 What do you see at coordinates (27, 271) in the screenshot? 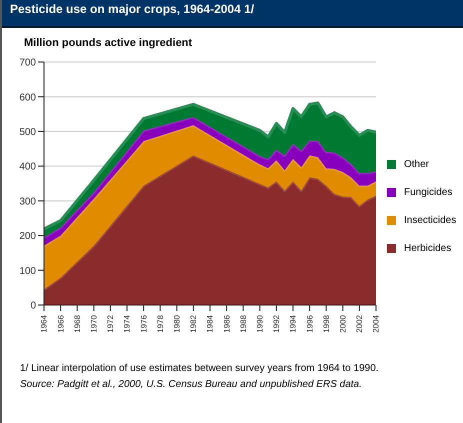
I see `y-tick-label: 100` at bounding box center [27, 271].